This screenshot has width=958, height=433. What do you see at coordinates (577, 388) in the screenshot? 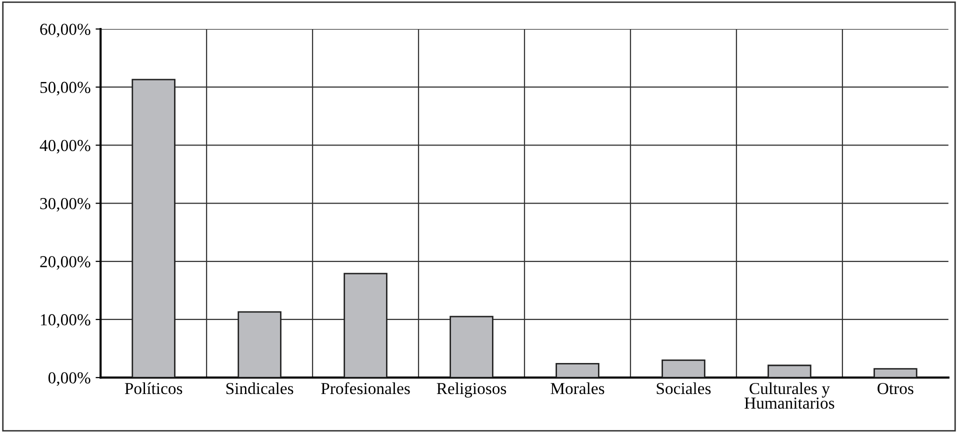
I see `x-tick-label: Morales` at bounding box center [577, 388].